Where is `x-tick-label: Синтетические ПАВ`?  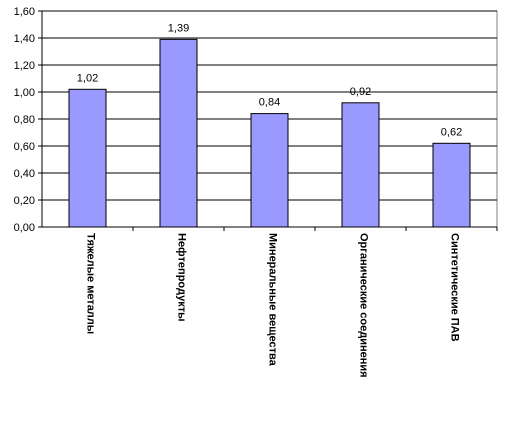
x-tick-label: Синтетические ПАВ is located at coordinates (455, 287).